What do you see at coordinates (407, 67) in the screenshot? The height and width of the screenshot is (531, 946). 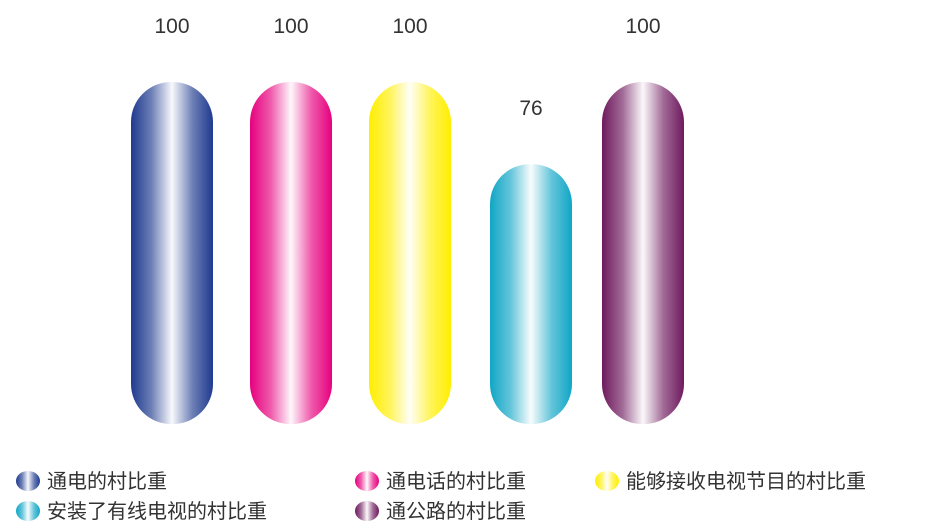 I see `value-labels-layer: 100 100 100 76 100` at bounding box center [407, 67].